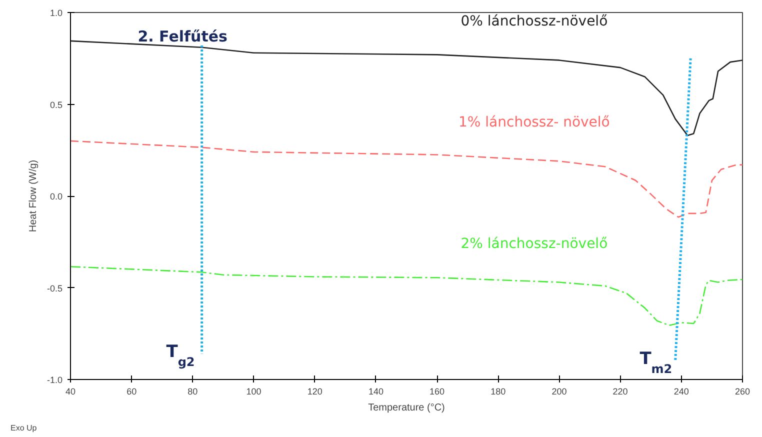  Describe the element at coordinates (56, 105) in the screenshot. I see `y-tick-label: 0.5` at that location.